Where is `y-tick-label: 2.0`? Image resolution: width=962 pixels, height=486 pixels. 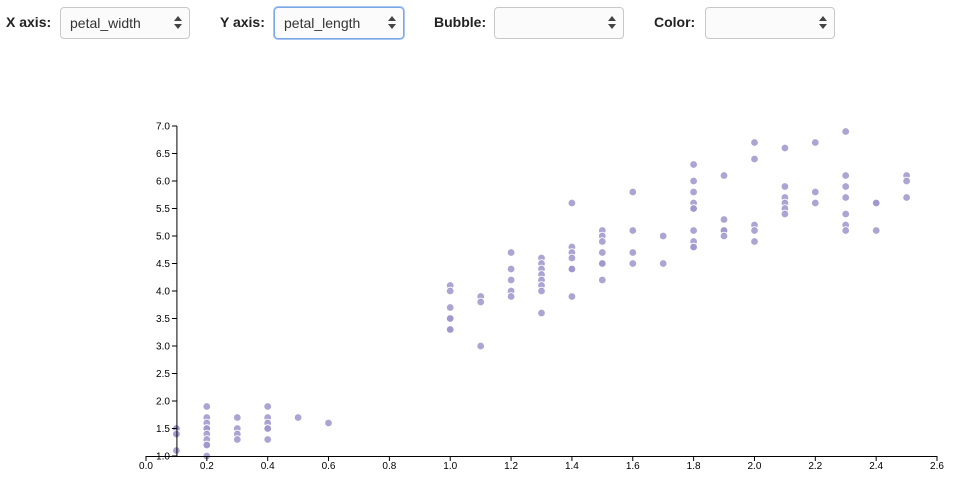
y-tick-label: 2.0 is located at coordinates (163, 402).